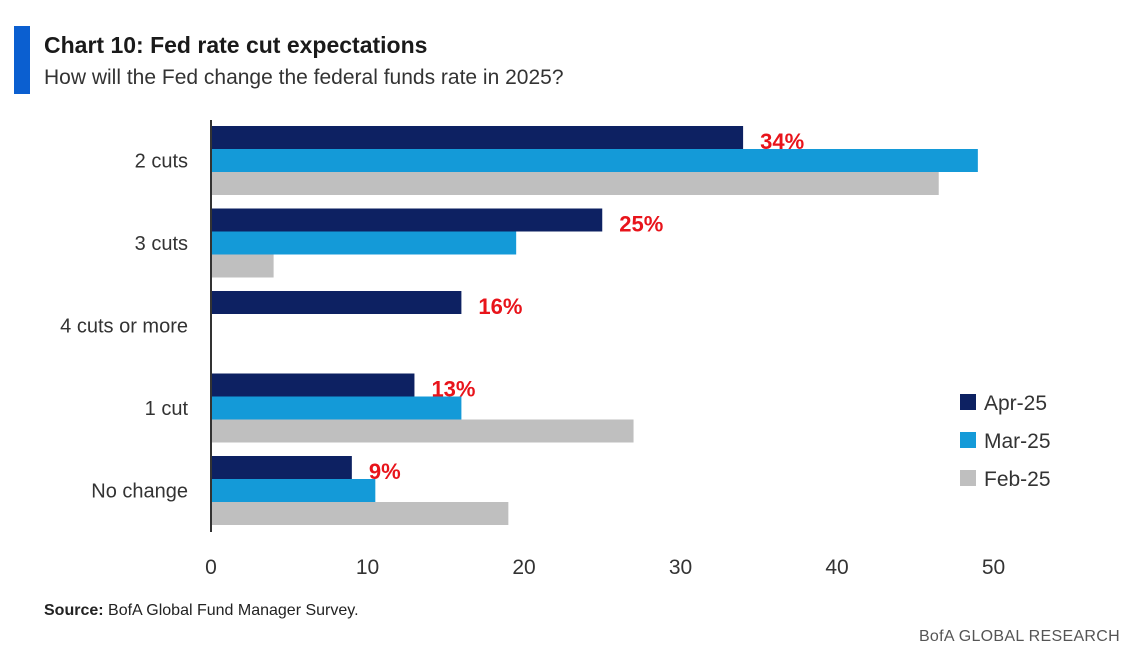 The width and height of the screenshot is (1134, 656). Describe the element at coordinates (1019, 636) in the screenshot. I see `brand-footer: BofA GLOBAL RESEARCH` at that location.